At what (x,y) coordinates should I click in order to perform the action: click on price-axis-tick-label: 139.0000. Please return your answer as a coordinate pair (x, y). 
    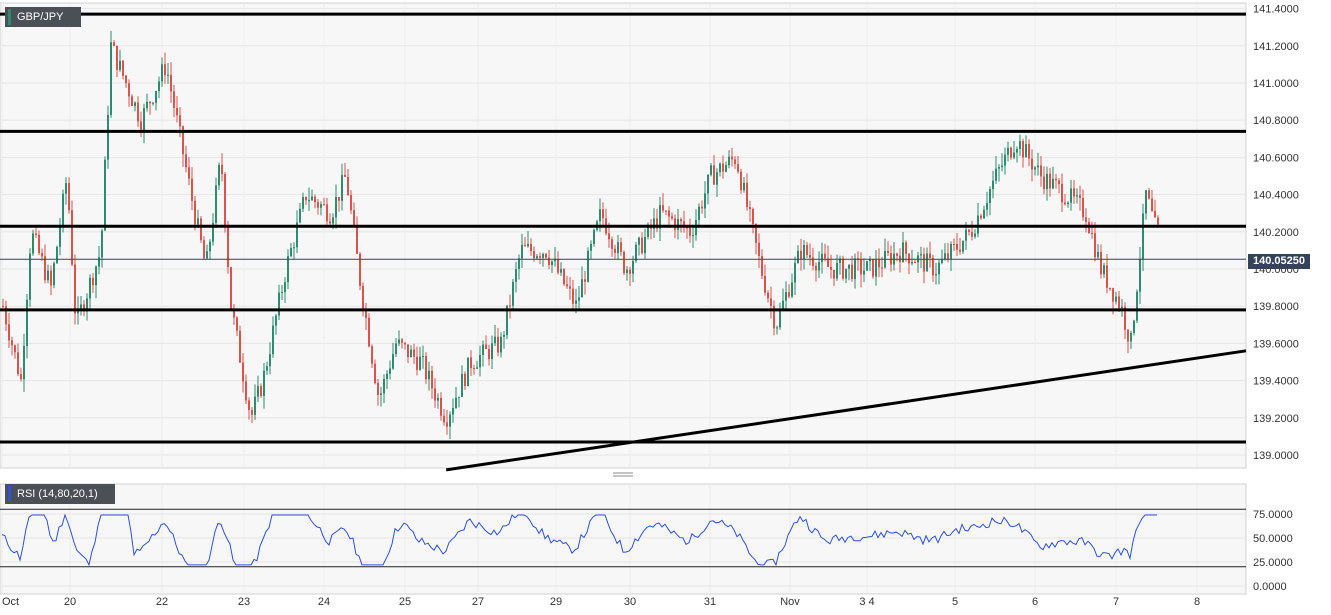
    Looking at the image, I should click on (1276, 456).